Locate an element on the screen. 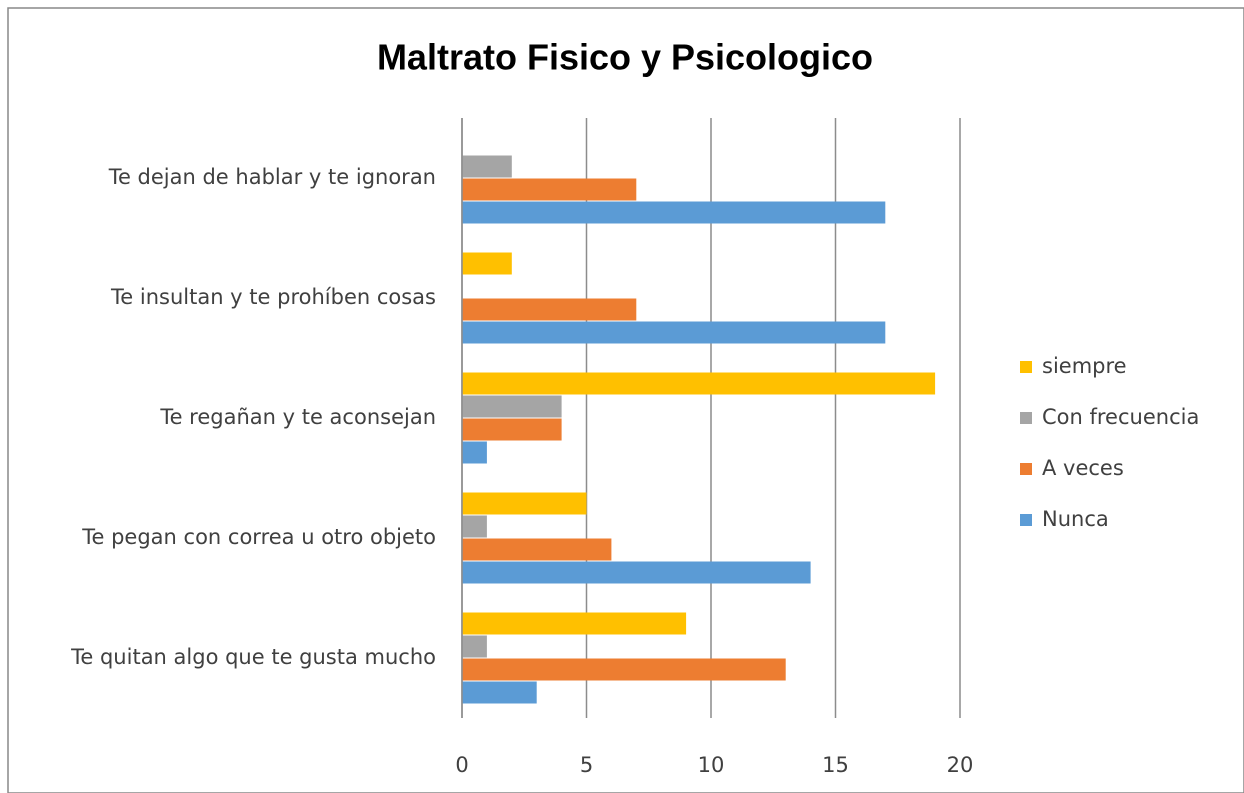  legend-label: Con frecuencia is located at coordinates (1120, 417).